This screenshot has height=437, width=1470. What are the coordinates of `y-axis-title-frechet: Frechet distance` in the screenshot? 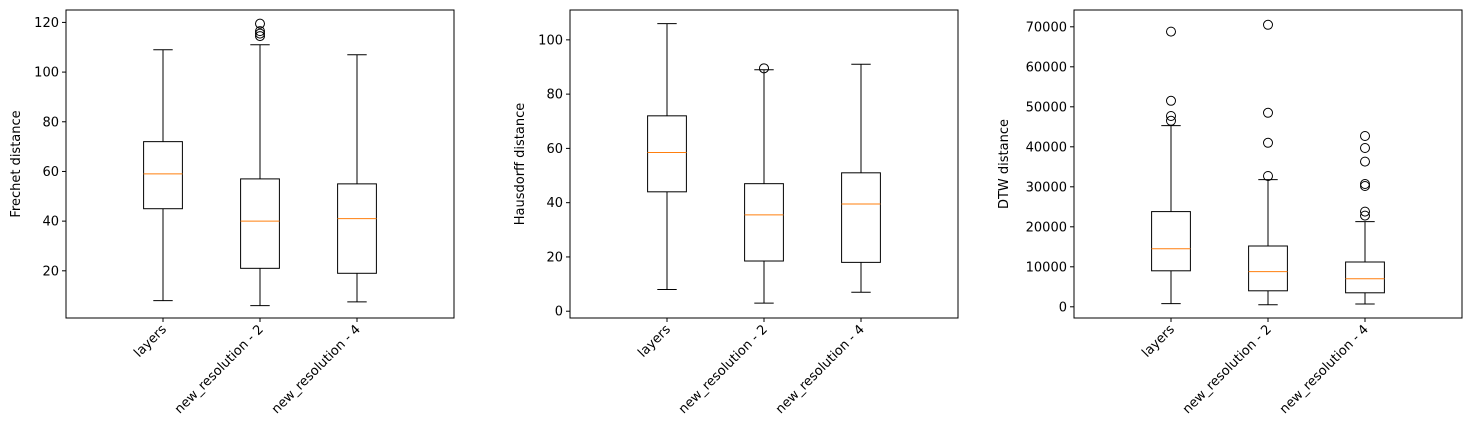 It's located at (16, 163).